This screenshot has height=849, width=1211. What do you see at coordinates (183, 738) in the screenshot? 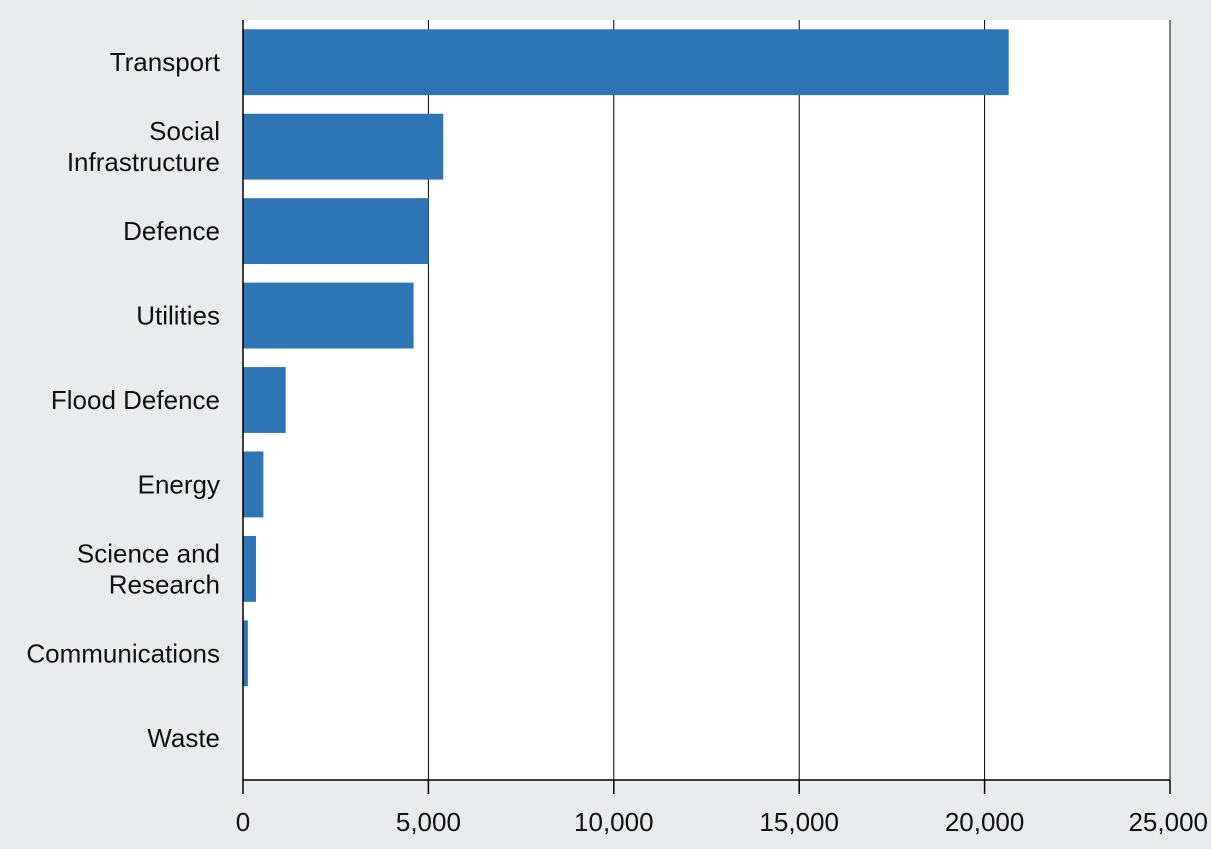
I see `category-label: Waste` at bounding box center [183, 738].